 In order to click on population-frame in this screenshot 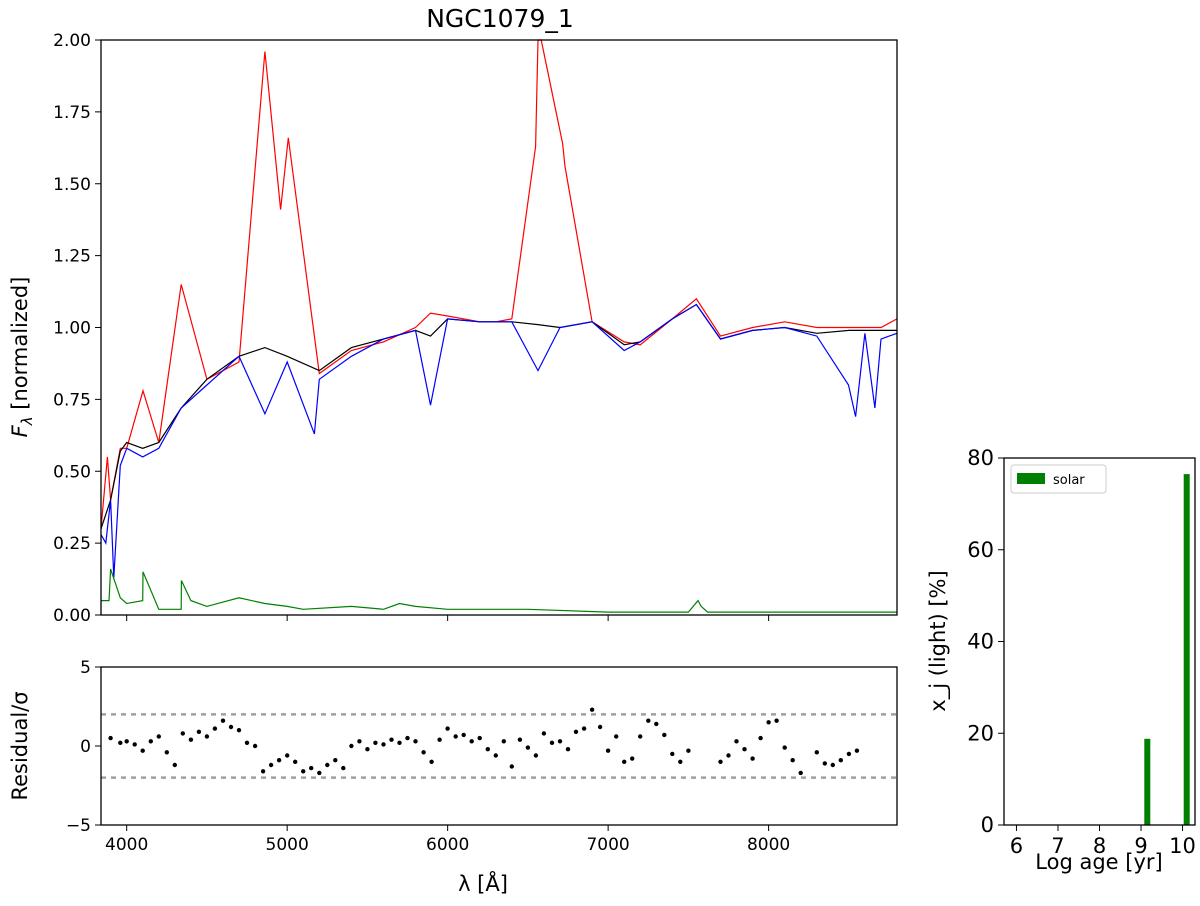, I will do `click(1099, 641)`.